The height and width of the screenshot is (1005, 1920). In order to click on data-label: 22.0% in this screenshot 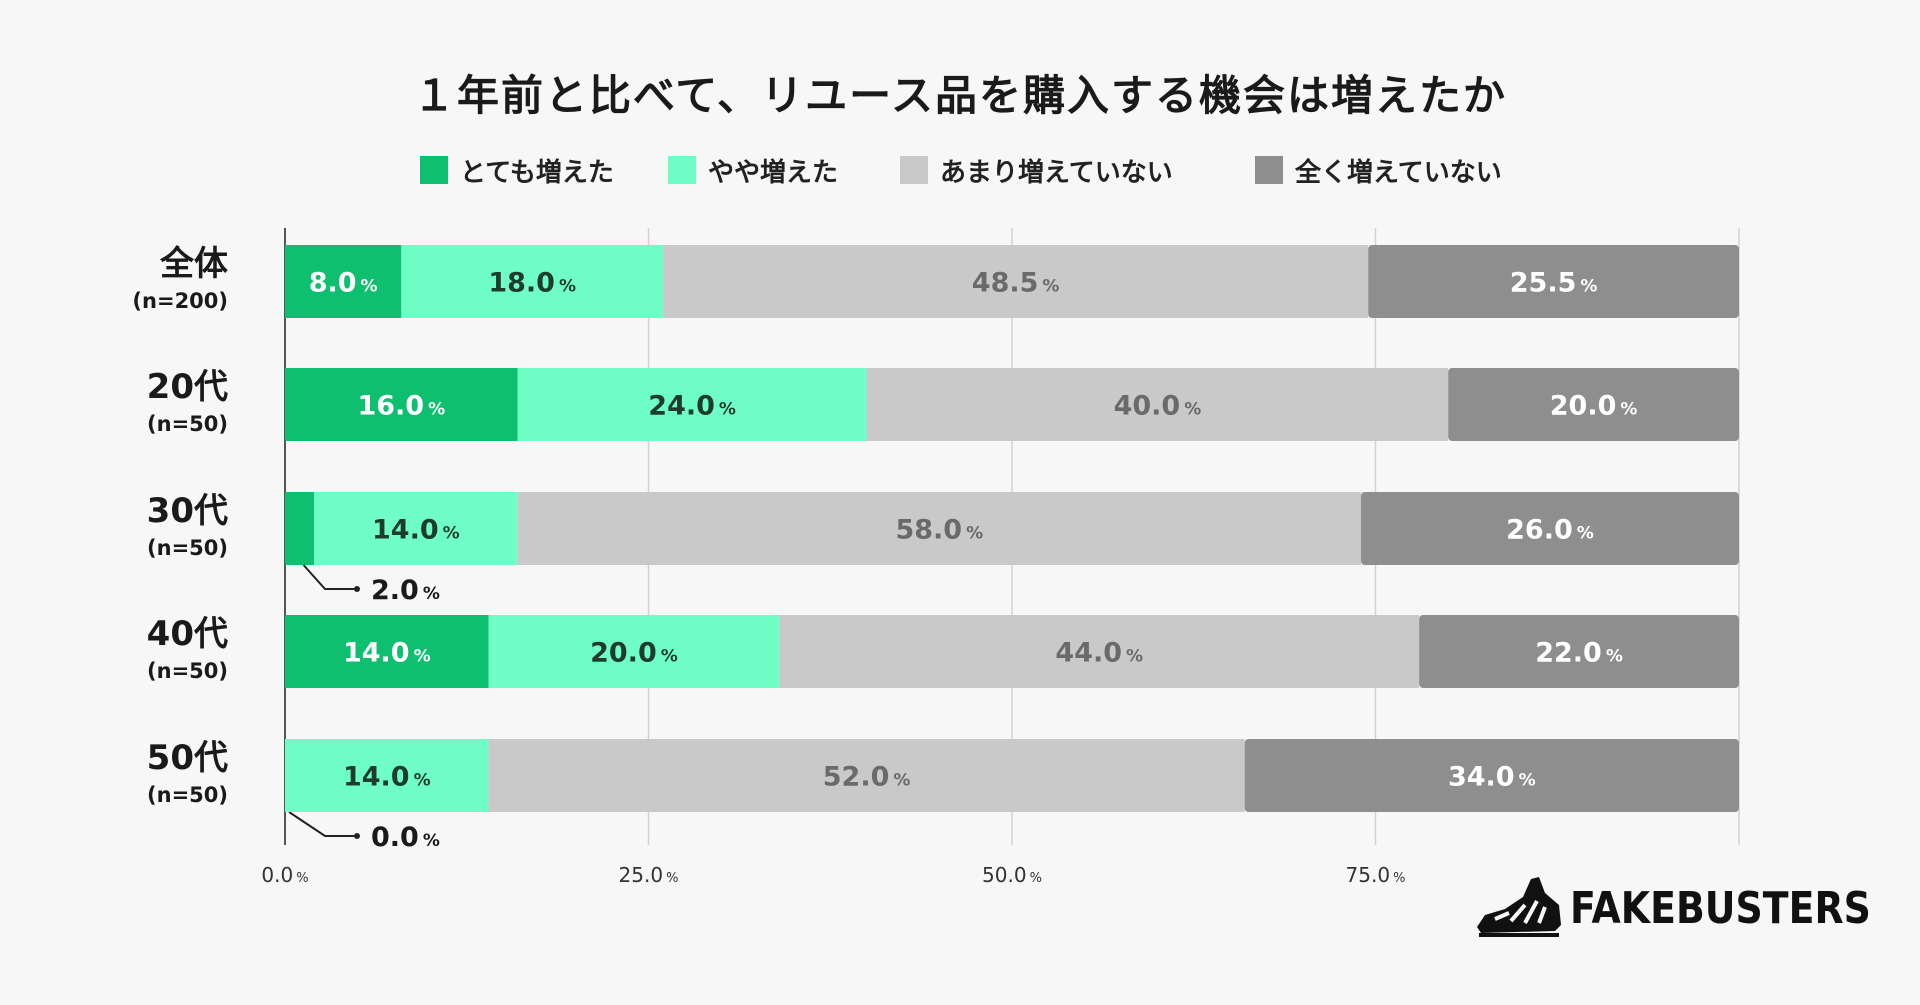, I will do `click(1579, 653)`.